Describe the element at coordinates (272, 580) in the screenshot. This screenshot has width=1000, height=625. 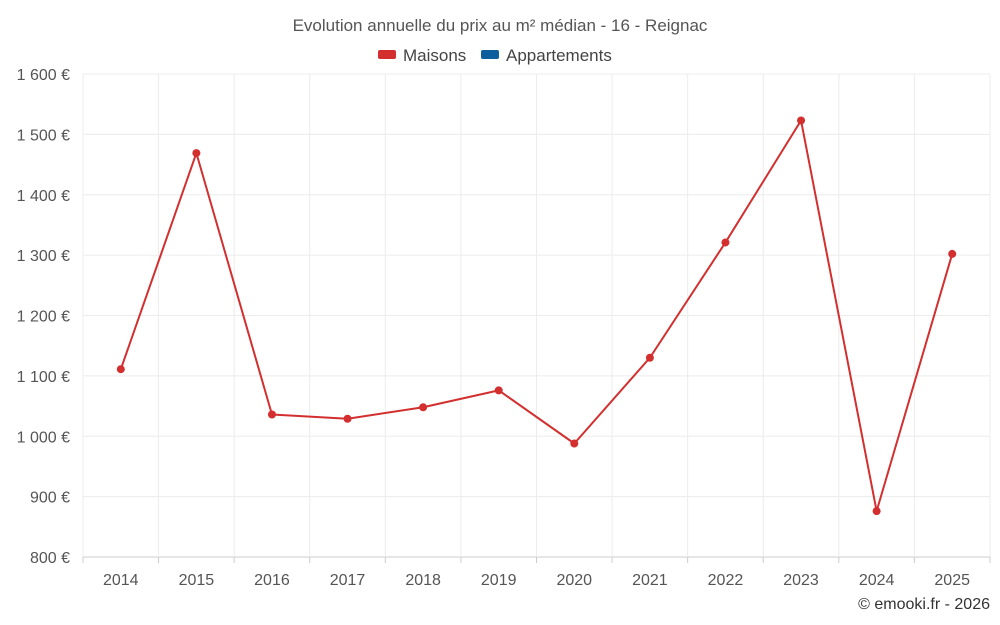
I see `x-tick-label: 2016` at that location.